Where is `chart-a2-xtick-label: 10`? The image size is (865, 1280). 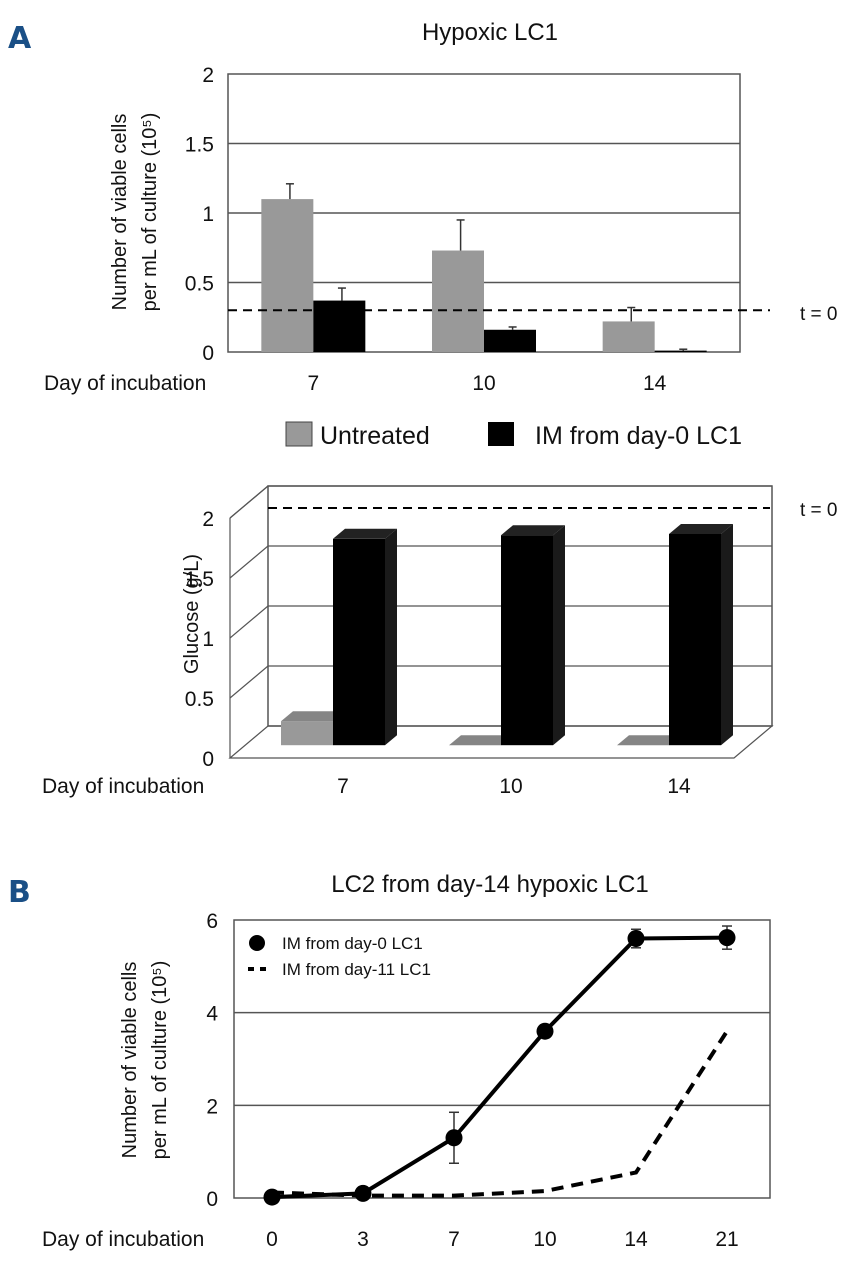
chart-a2-xtick-label: 10 is located at coordinates (510, 786).